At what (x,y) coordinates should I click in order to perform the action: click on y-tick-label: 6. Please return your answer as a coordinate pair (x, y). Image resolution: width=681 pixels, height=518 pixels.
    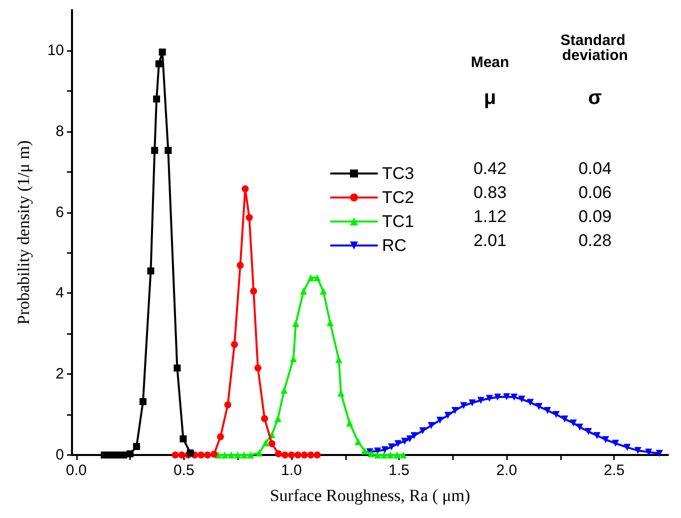
    Looking at the image, I should click on (60, 212).